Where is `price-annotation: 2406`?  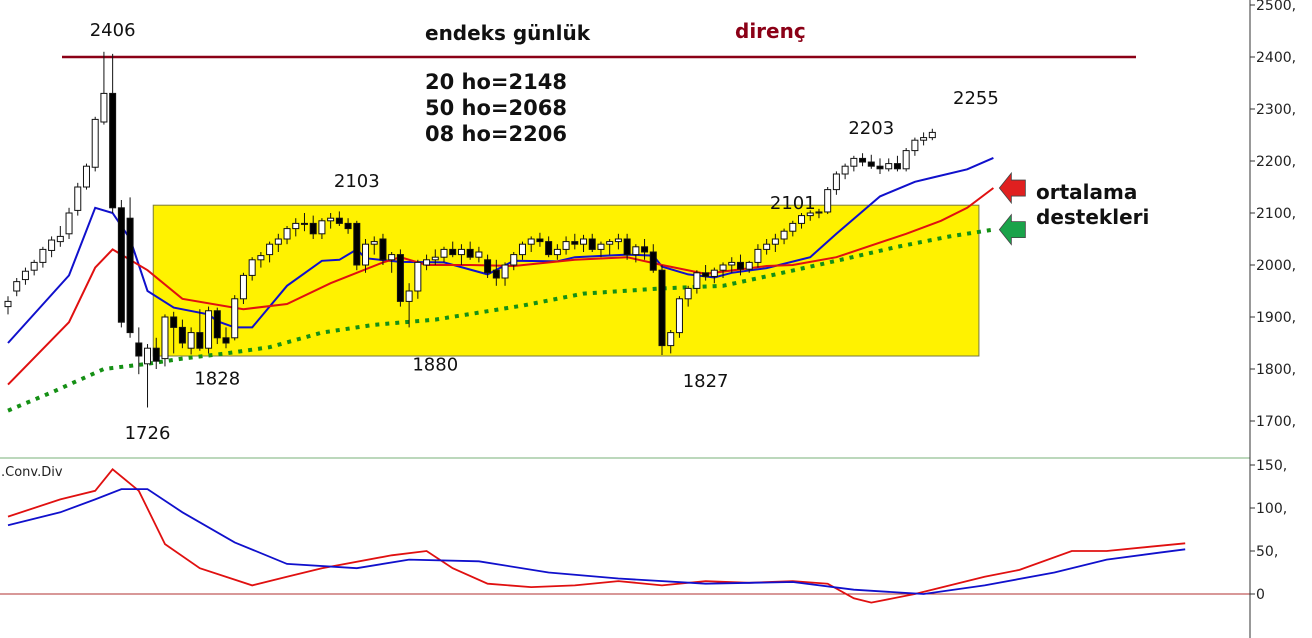 price-annotation: 2406 is located at coordinates (113, 30).